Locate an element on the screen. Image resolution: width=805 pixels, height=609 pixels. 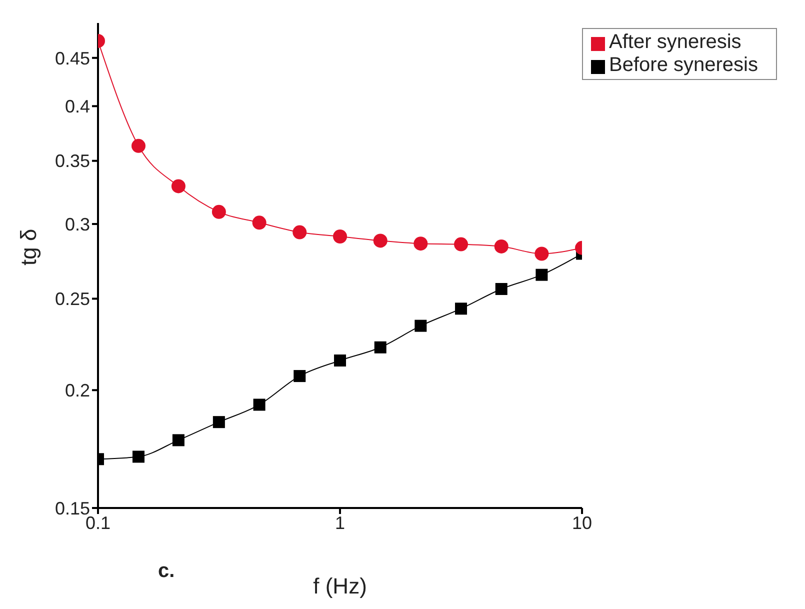
y-tick-label: 0.35 is located at coordinates (72, 161).